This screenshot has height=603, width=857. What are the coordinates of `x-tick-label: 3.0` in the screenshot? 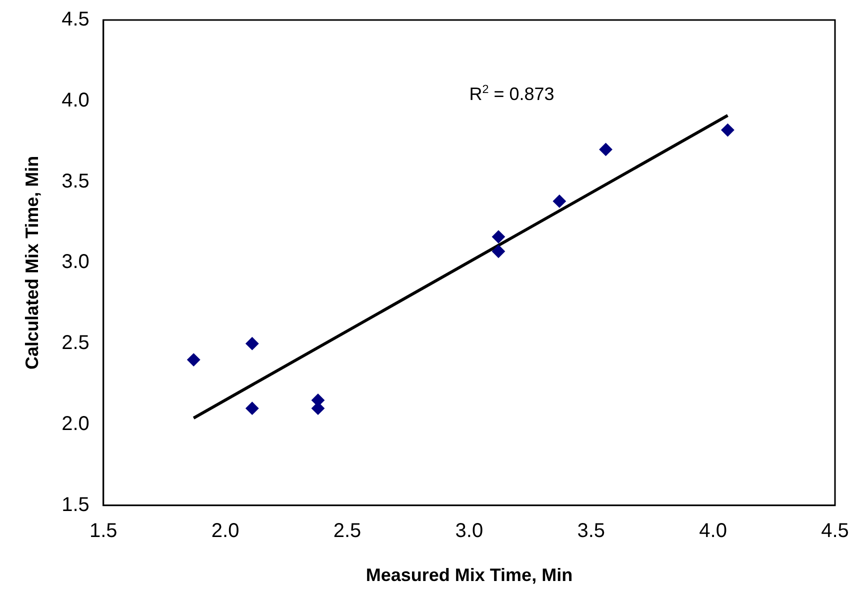 It's located at (469, 531).